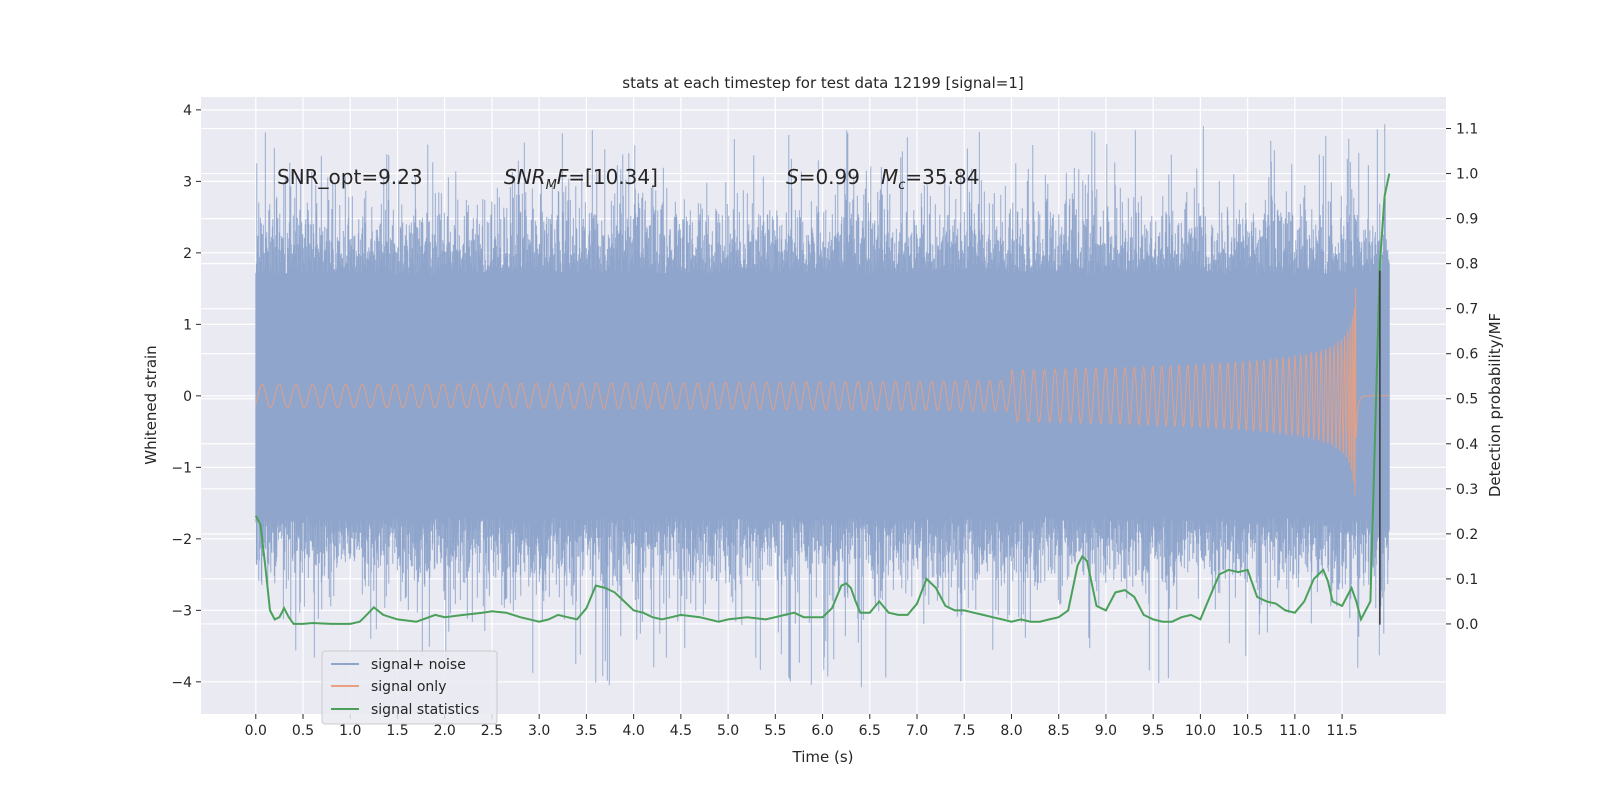 The width and height of the screenshot is (1600, 800). I want to click on y-left-tick-label: 2, so click(187, 254).